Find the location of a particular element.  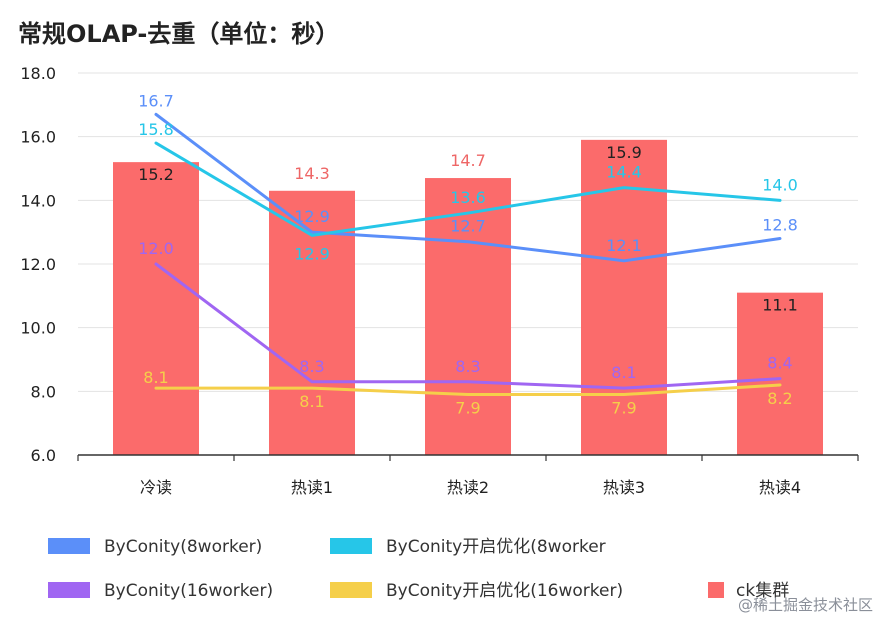

legend-label: ByConity开启优化(16worker) is located at coordinates (504, 591).